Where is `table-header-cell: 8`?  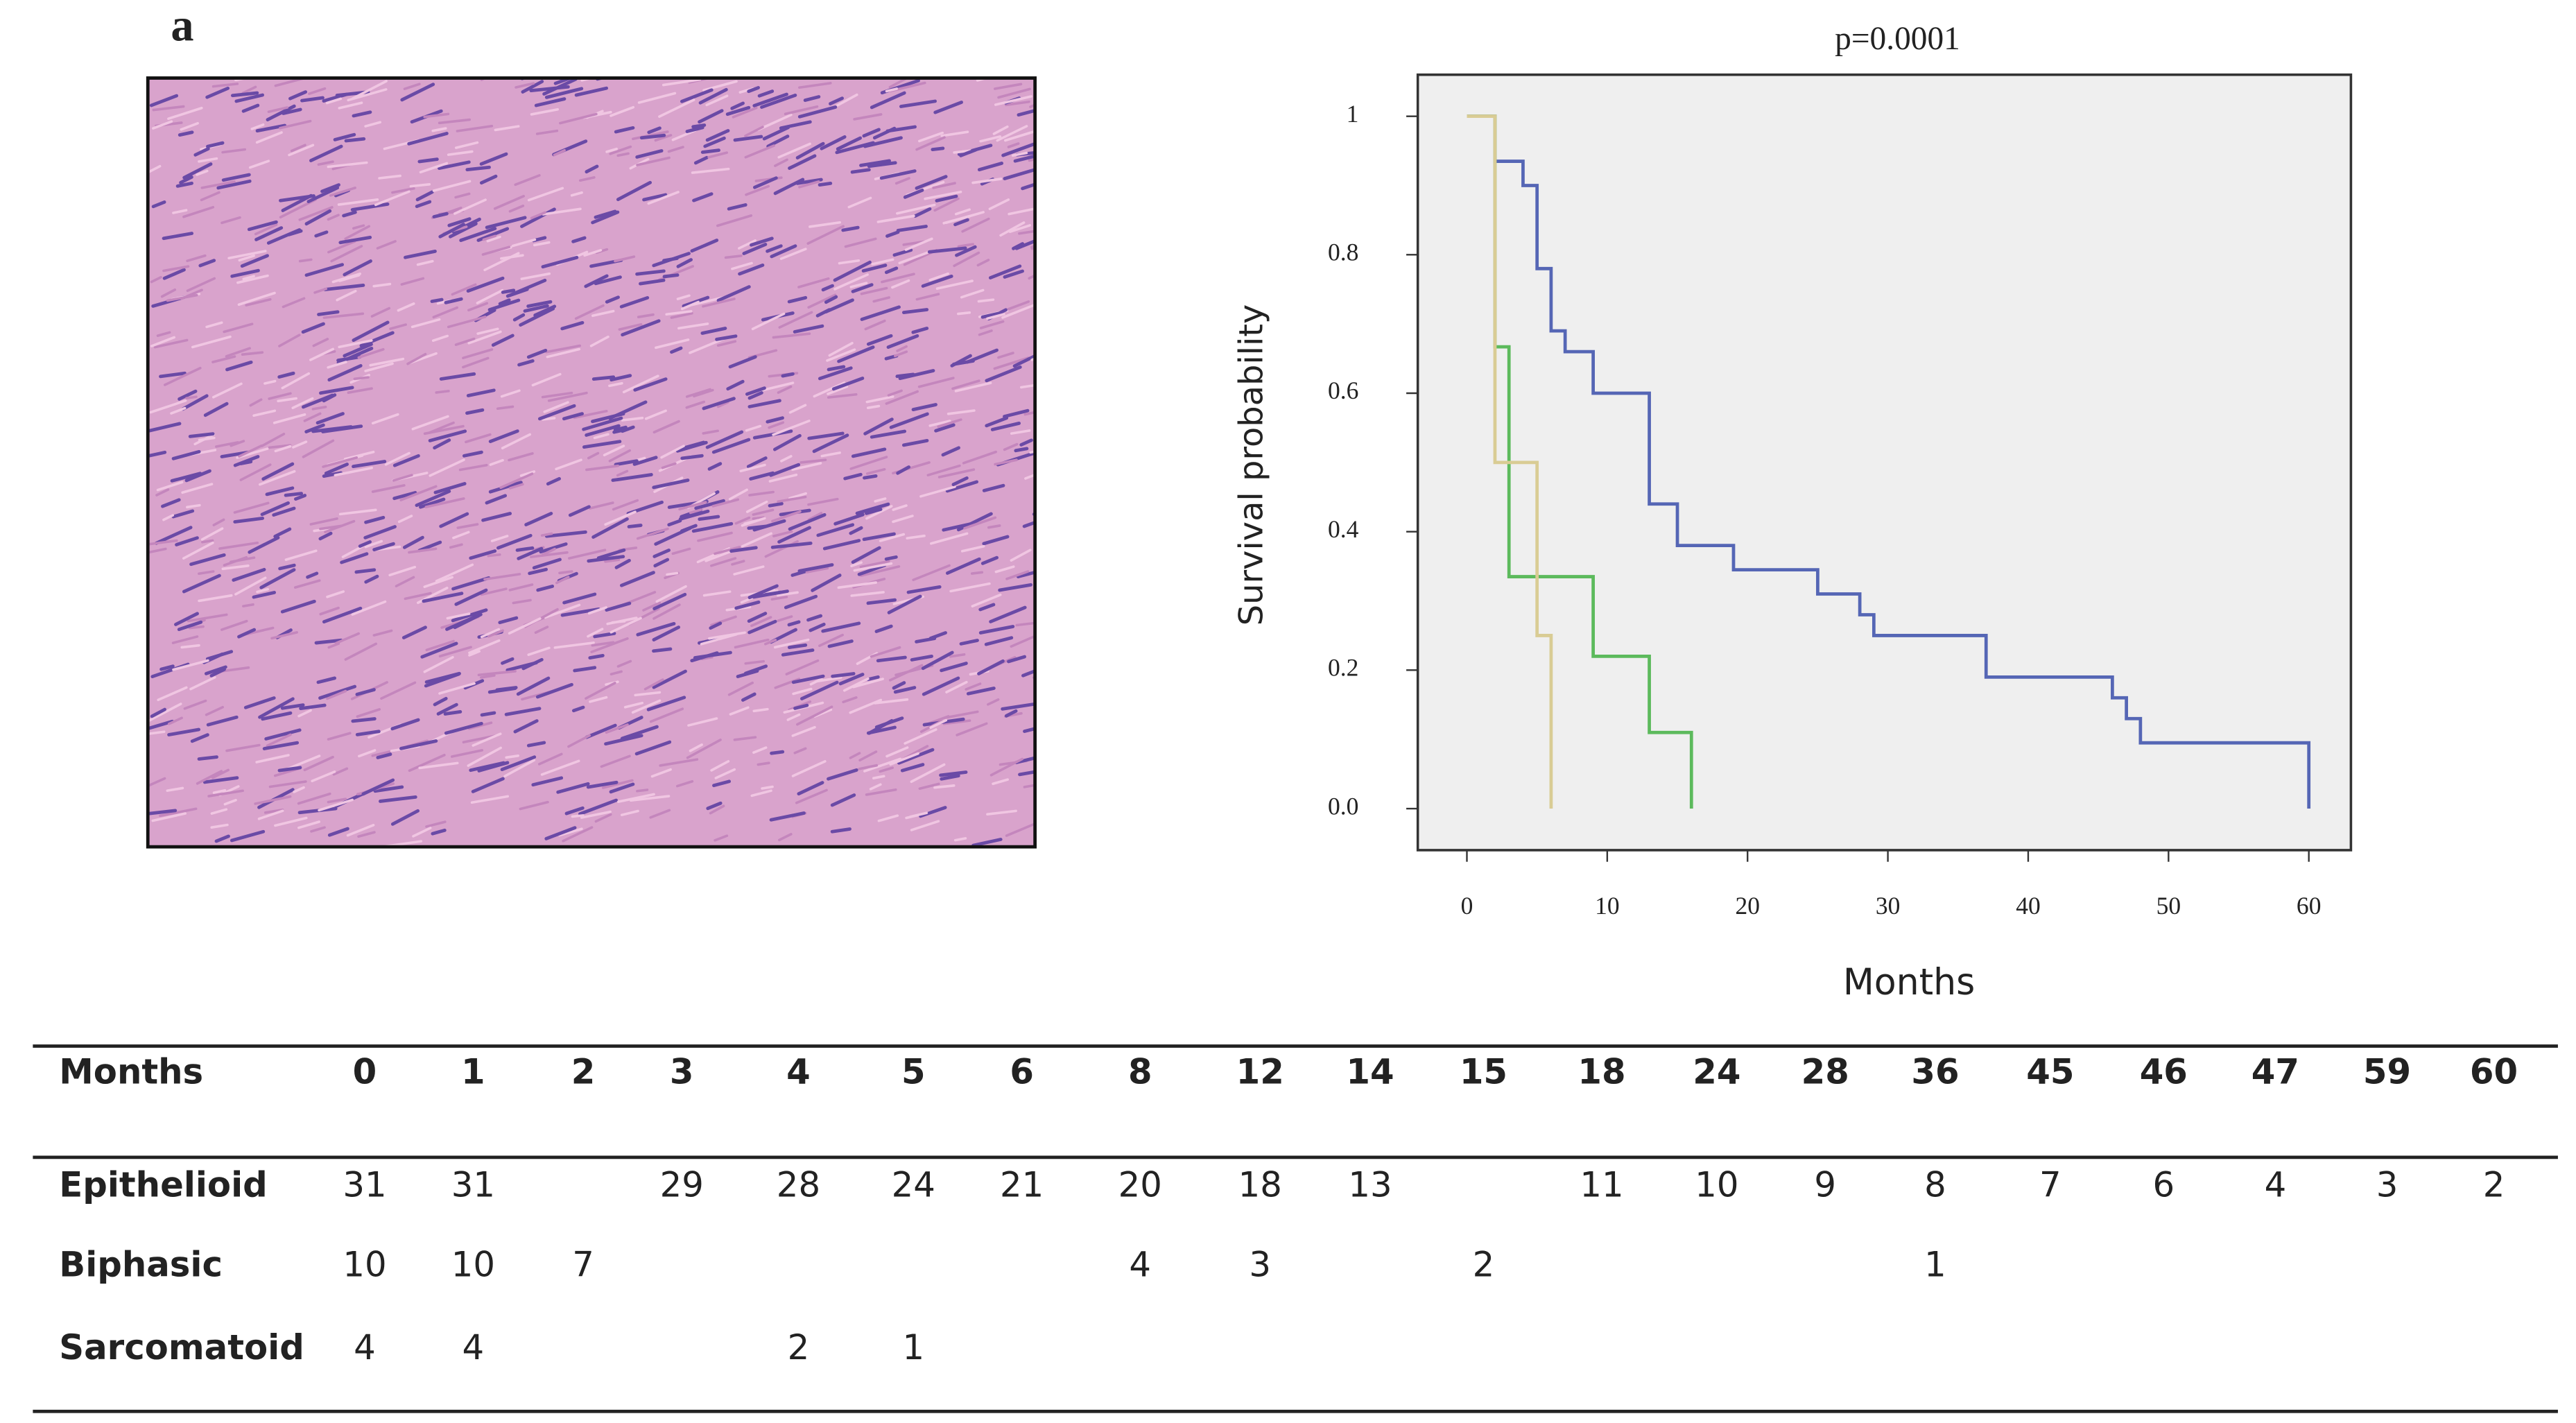 table-header-cell: 8 is located at coordinates (1140, 1072).